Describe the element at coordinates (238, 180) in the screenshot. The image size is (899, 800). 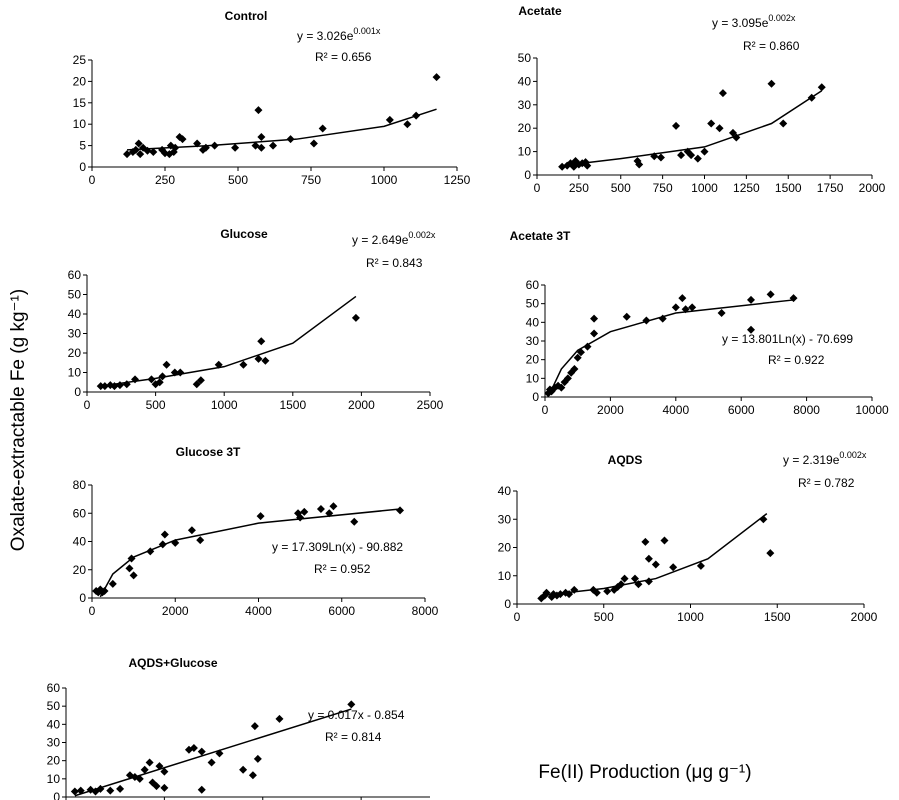
I see `x-tick-label: 500` at that location.